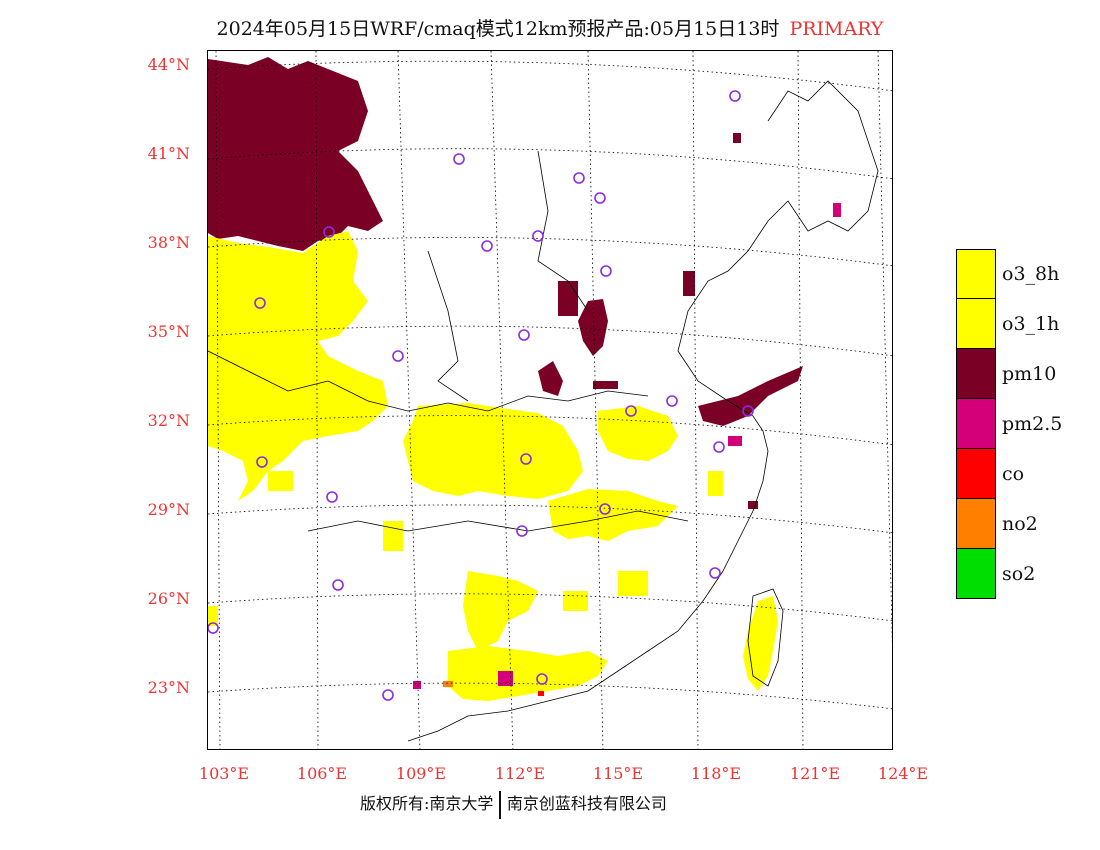 The image size is (1100, 850). What do you see at coordinates (168, 242) in the screenshot?
I see `lat-label: 38°N` at bounding box center [168, 242].